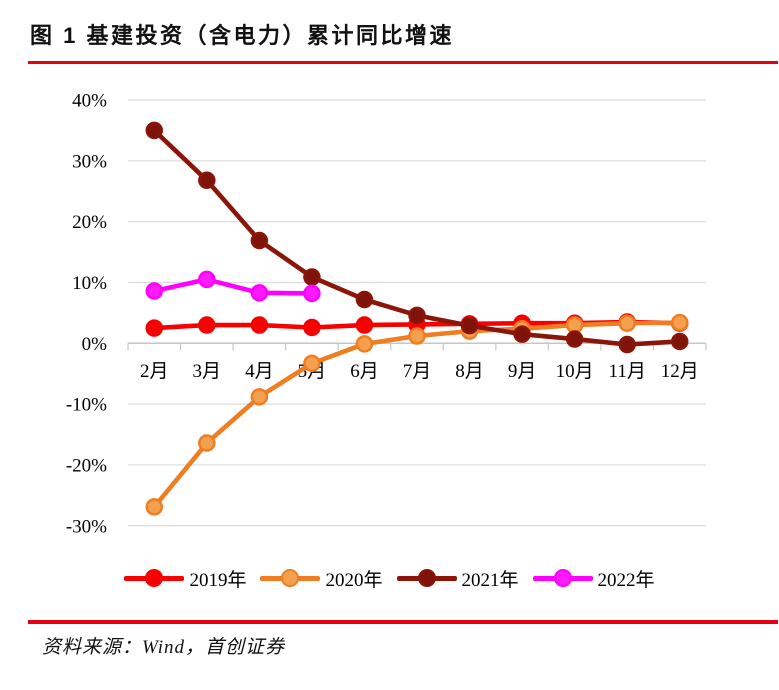  I want to click on x-tick-label: 6月, so click(364, 371).